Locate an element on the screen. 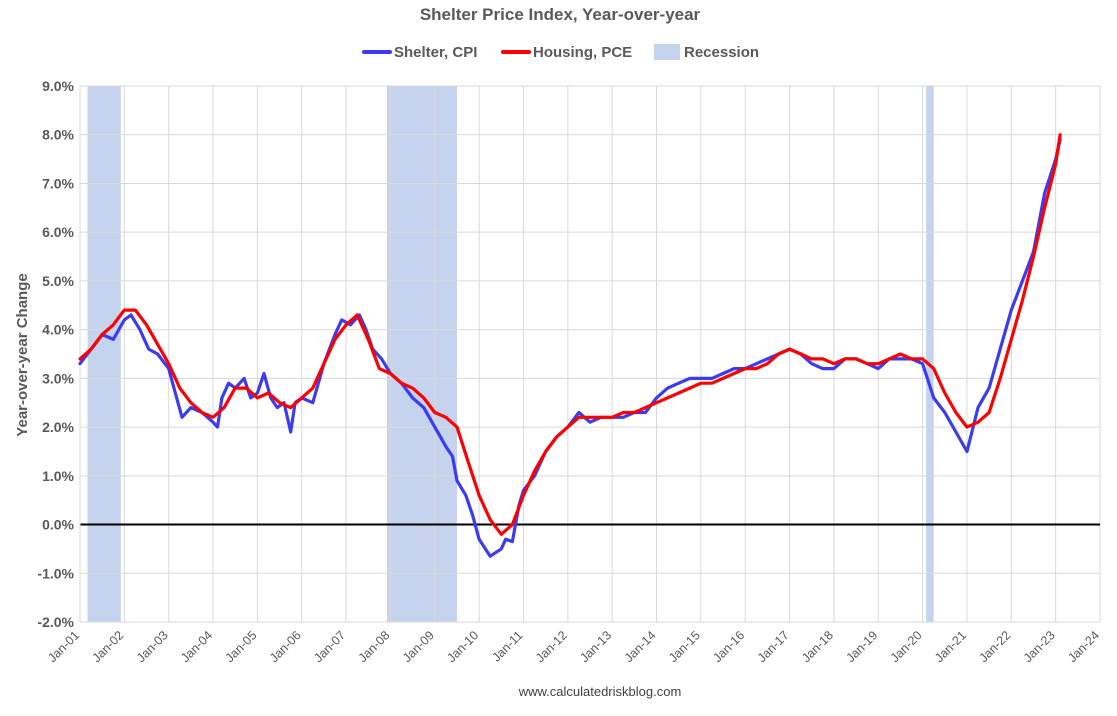 Image resolution: width=1117 pixels, height=716 pixels. x-tick-label: Jan-16 is located at coordinates (728, 646).